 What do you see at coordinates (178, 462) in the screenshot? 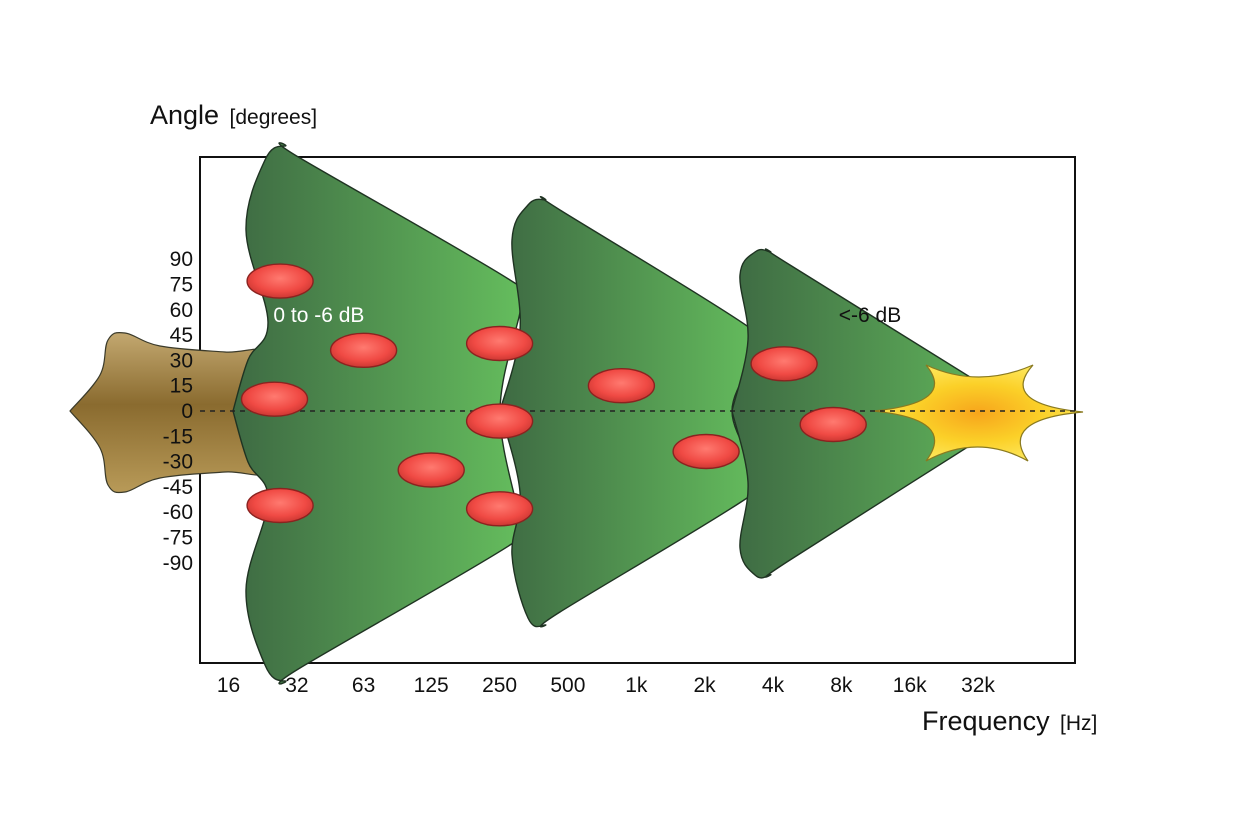
I see `y-tick-label: -30` at bounding box center [178, 462].